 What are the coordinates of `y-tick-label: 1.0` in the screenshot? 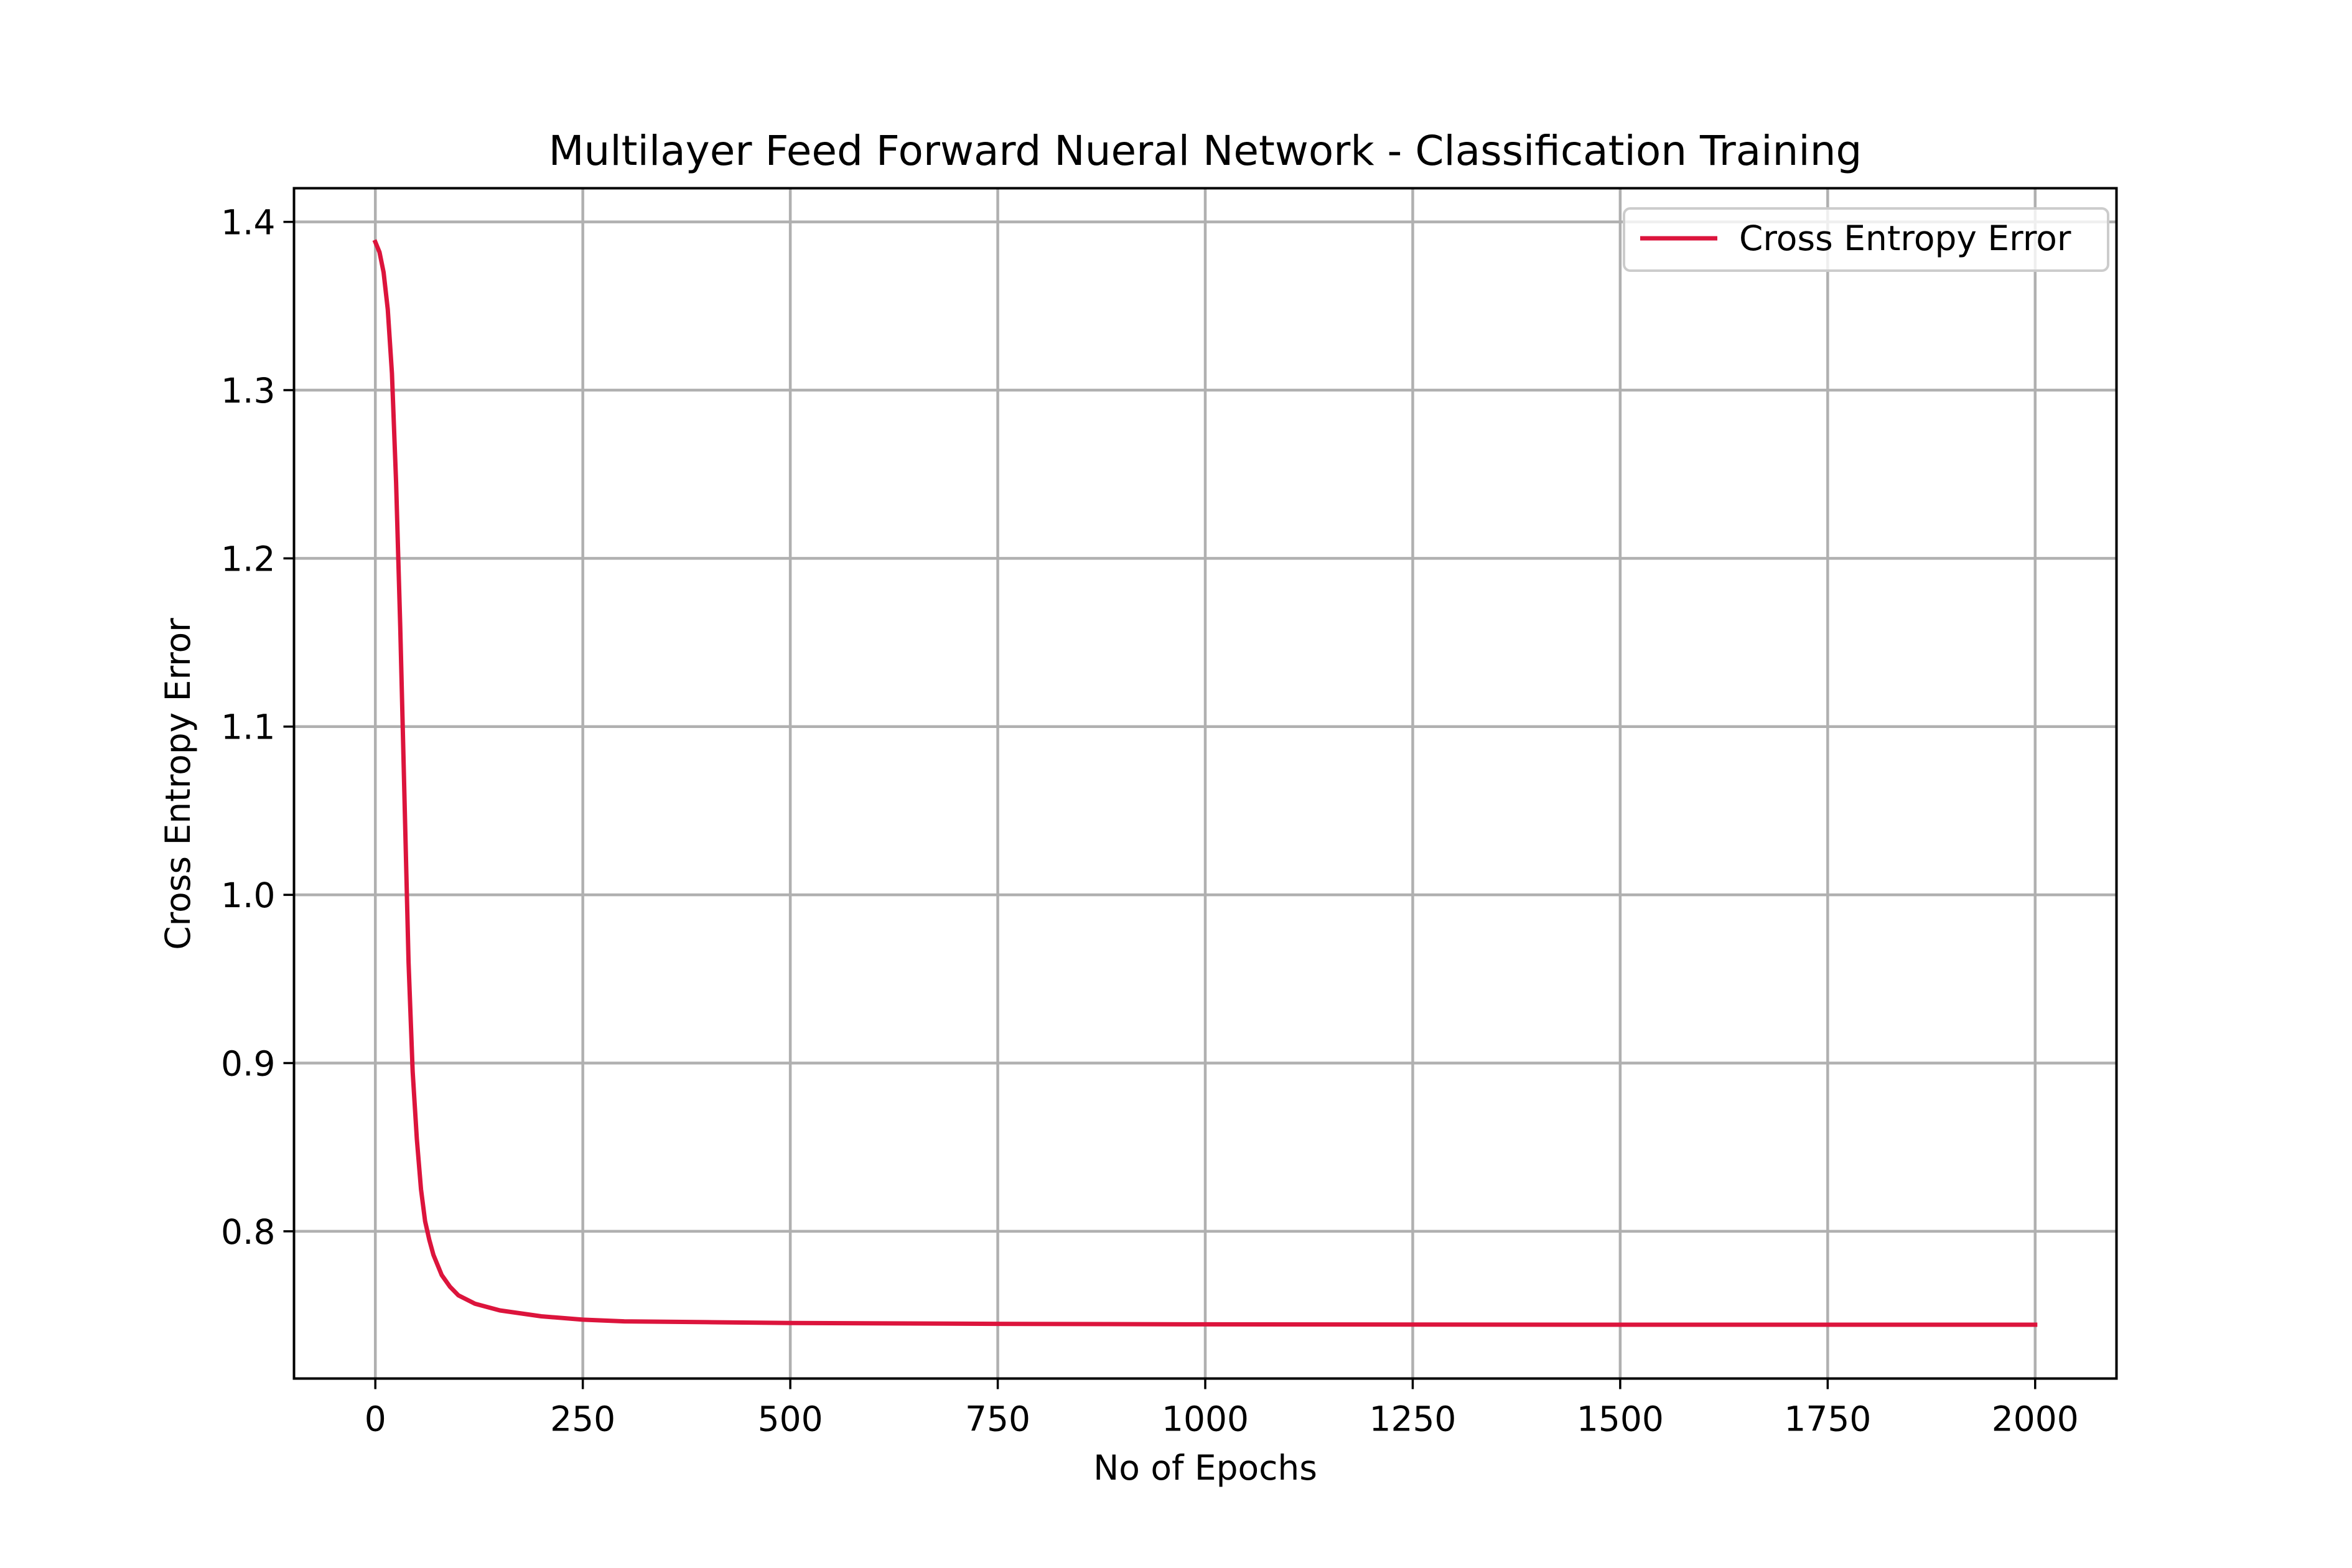 It's located at (248, 895).